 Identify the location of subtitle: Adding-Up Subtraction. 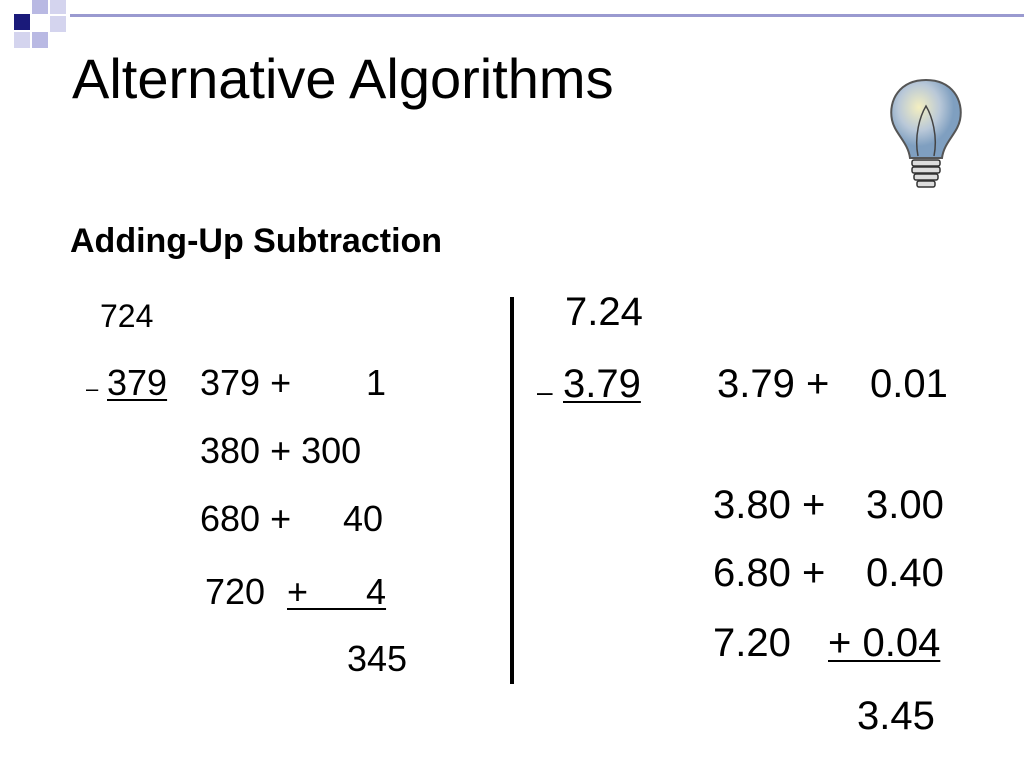
(256, 241).